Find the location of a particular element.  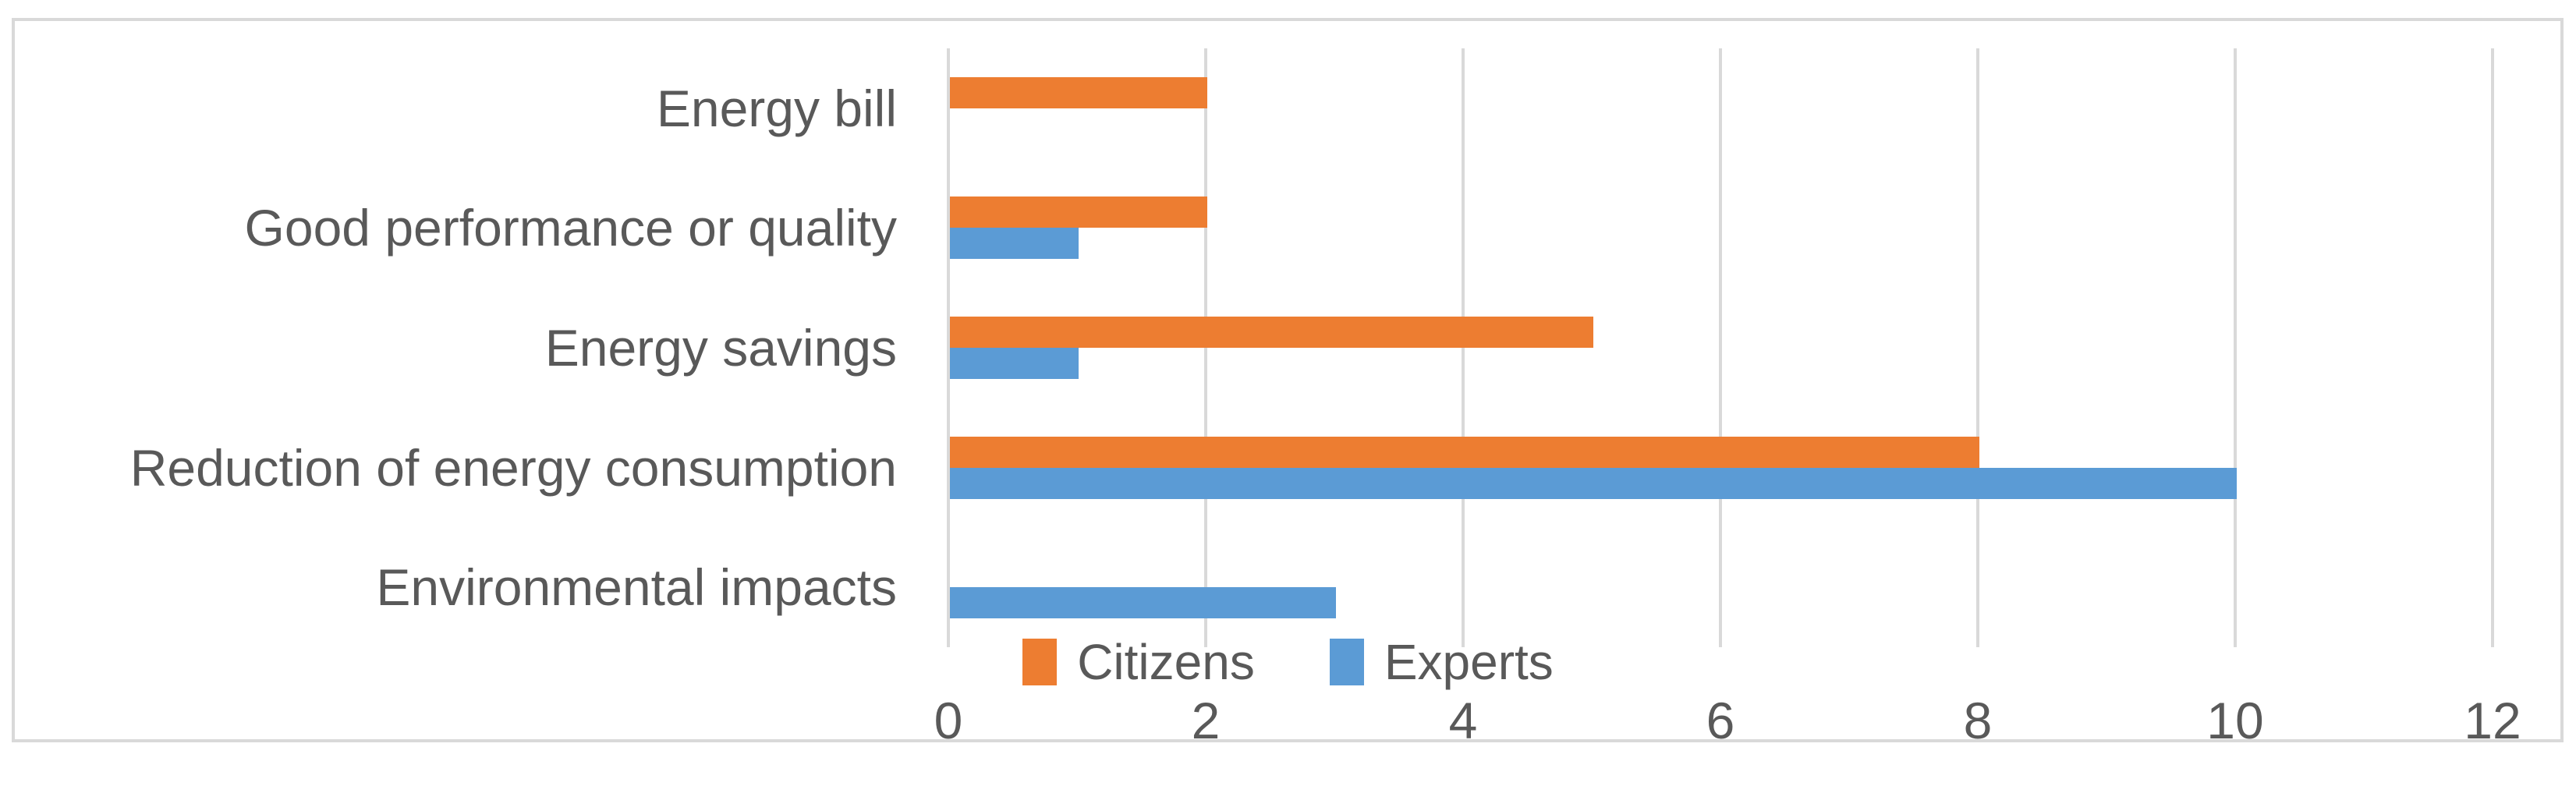

category-label-0: Energy bill is located at coordinates (776, 108).